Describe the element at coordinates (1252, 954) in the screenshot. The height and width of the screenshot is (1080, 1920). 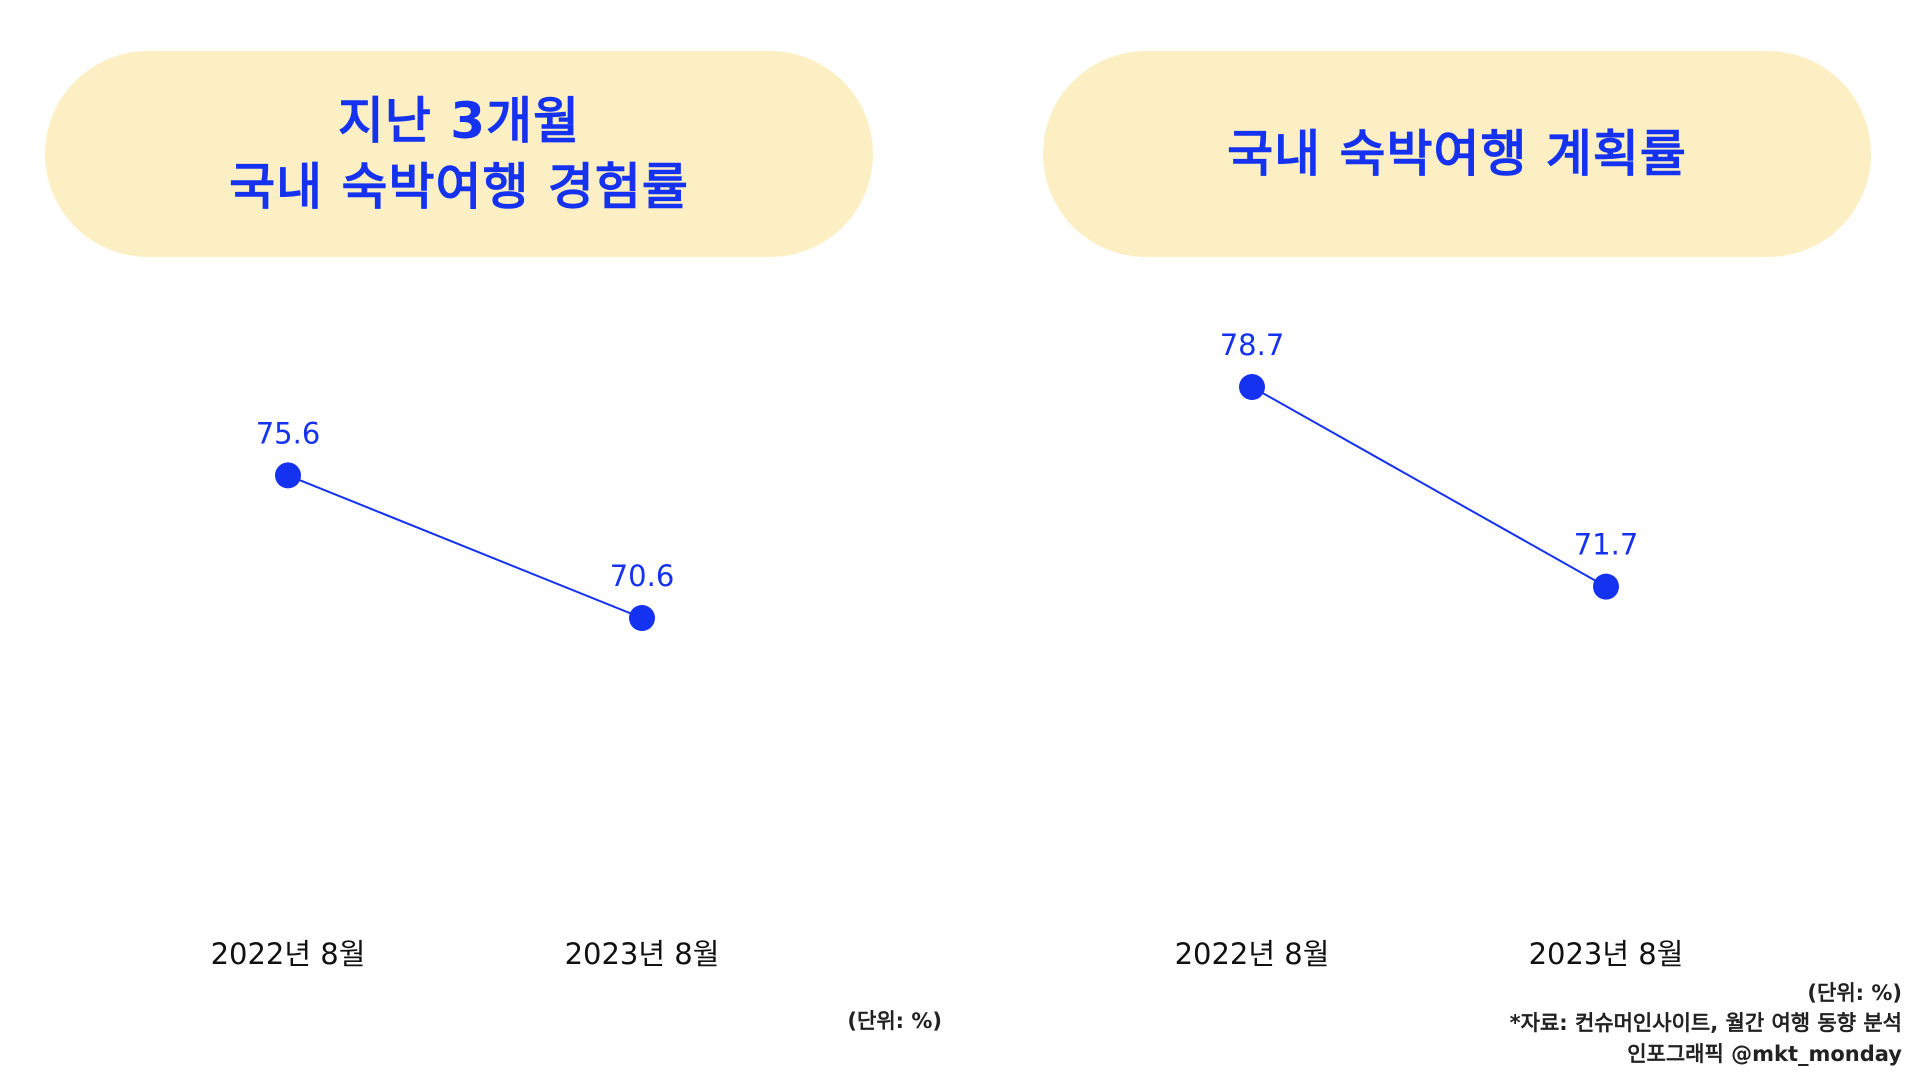
I see `right-category-label-1: 2022년 8월` at that location.